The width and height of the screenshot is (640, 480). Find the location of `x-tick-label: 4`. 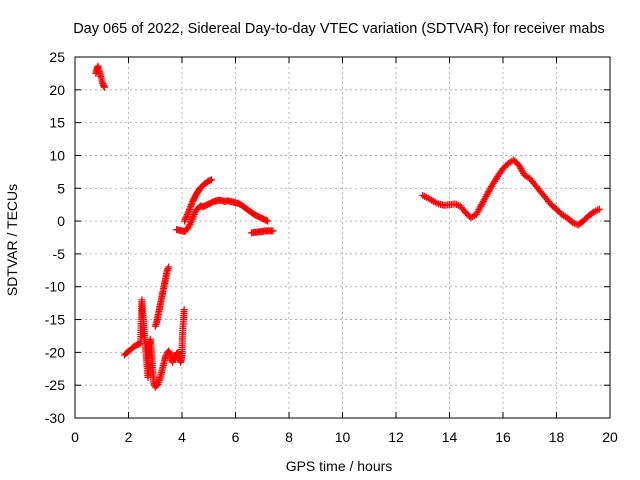

x-tick-label: 4 is located at coordinates (182, 437).